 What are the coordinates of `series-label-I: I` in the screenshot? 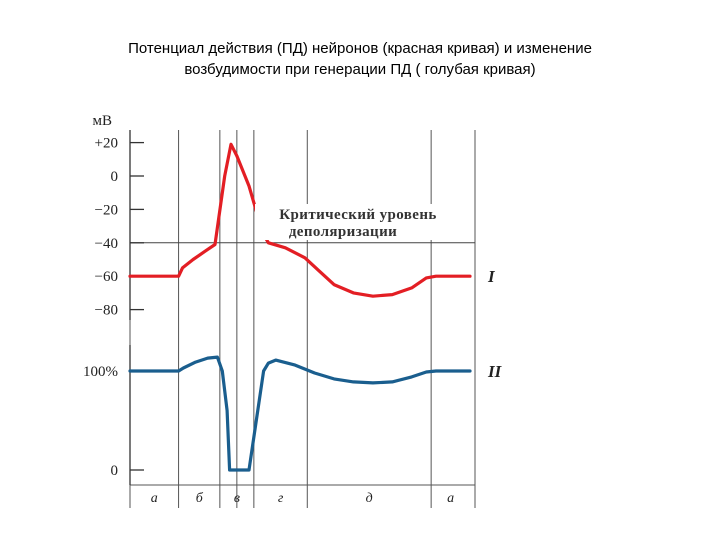 It's located at (491, 276).